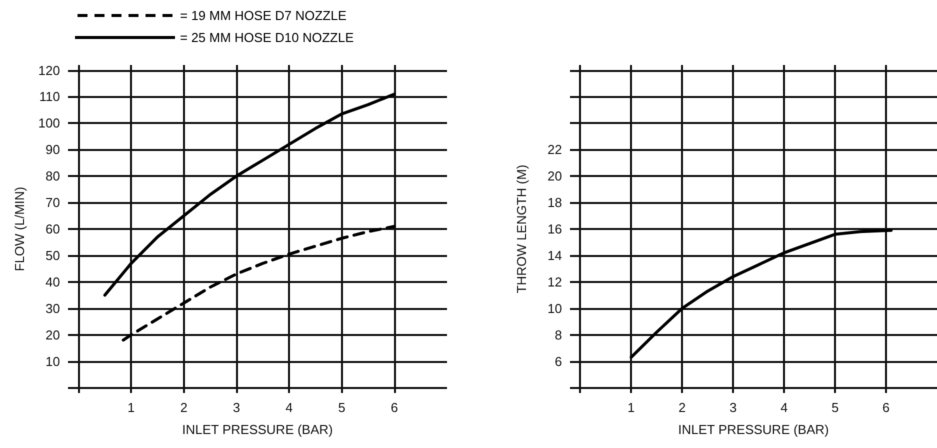  Describe the element at coordinates (555, 229) in the screenshot. I see `y-tick-label: 16` at that location.